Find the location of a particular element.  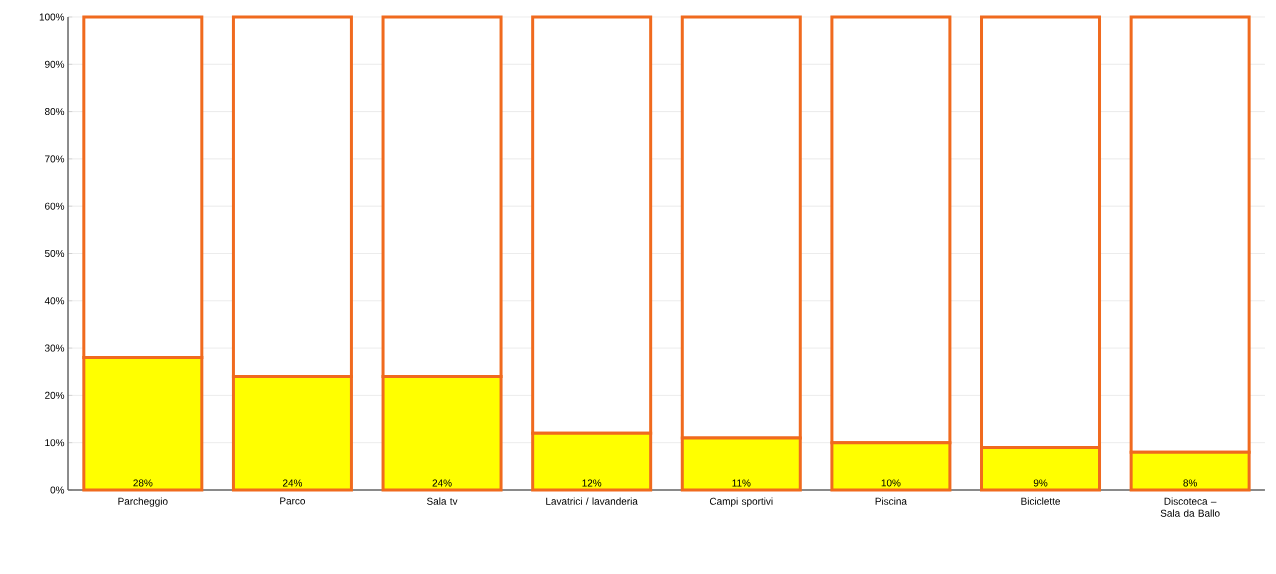

data-label: 12% is located at coordinates (592, 483).